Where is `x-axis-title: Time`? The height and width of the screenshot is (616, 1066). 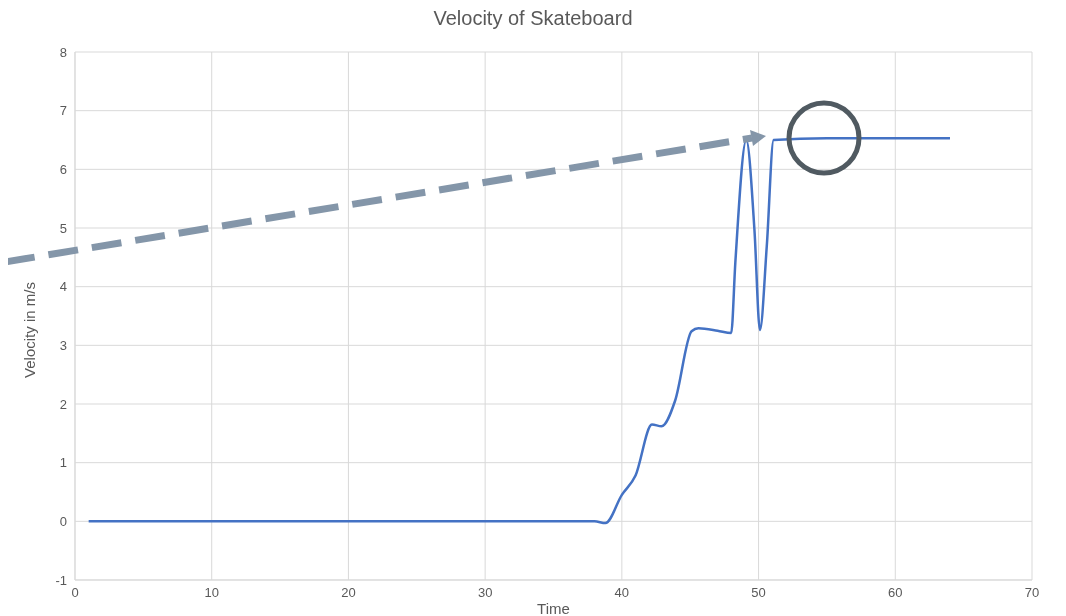
x-axis-title: Time is located at coordinates (553, 608).